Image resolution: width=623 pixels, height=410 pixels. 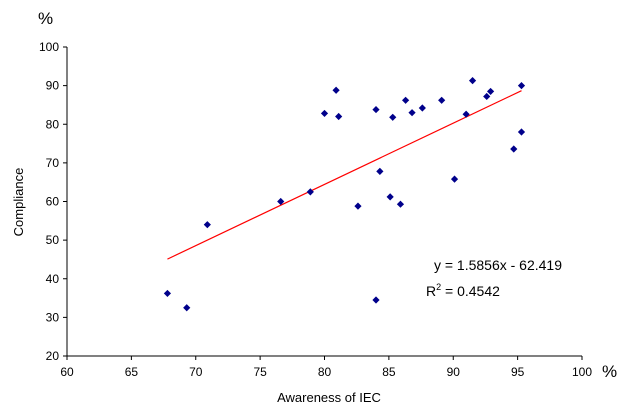 What do you see at coordinates (329, 397) in the screenshot?
I see `x-axis-title: Awareness of IEC` at bounding box center [329, 397].